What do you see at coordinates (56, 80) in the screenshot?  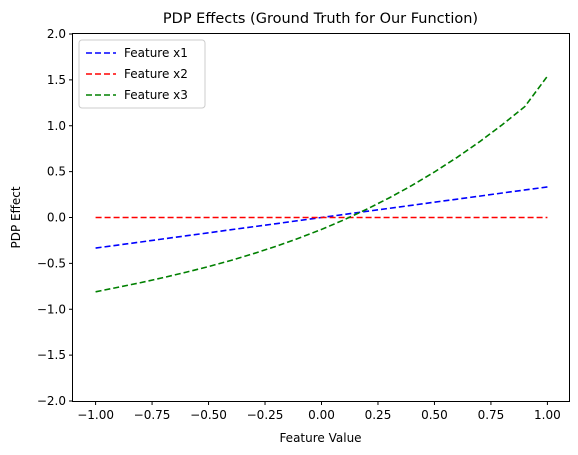 I see `y-tick-label: 1.5` at bounding box center [56, 80].